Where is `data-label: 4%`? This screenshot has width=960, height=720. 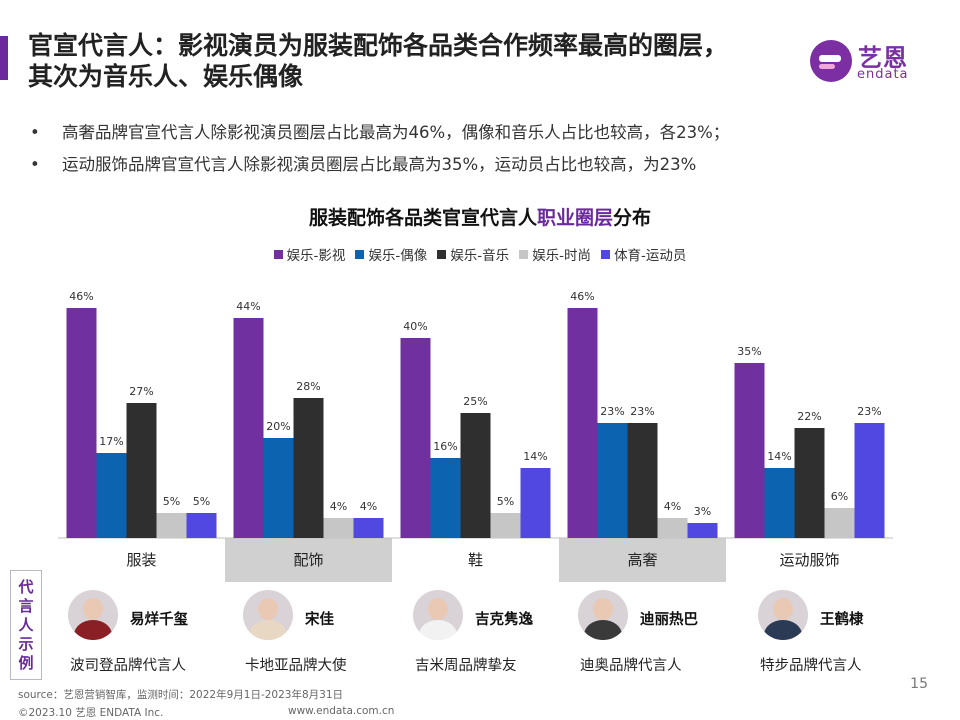 data-label: 4% is located at coordinates (368, 506).